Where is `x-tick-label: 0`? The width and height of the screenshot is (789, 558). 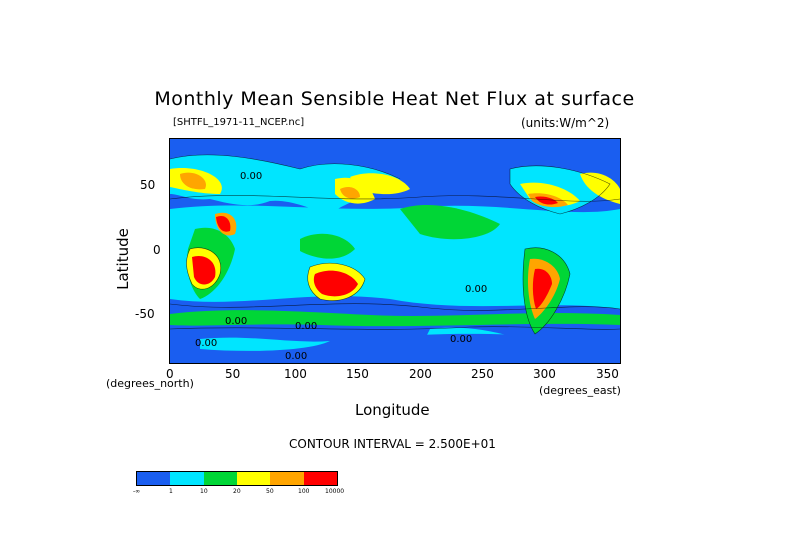
x-tick-label: 0 is located at coordinates (170, 374).